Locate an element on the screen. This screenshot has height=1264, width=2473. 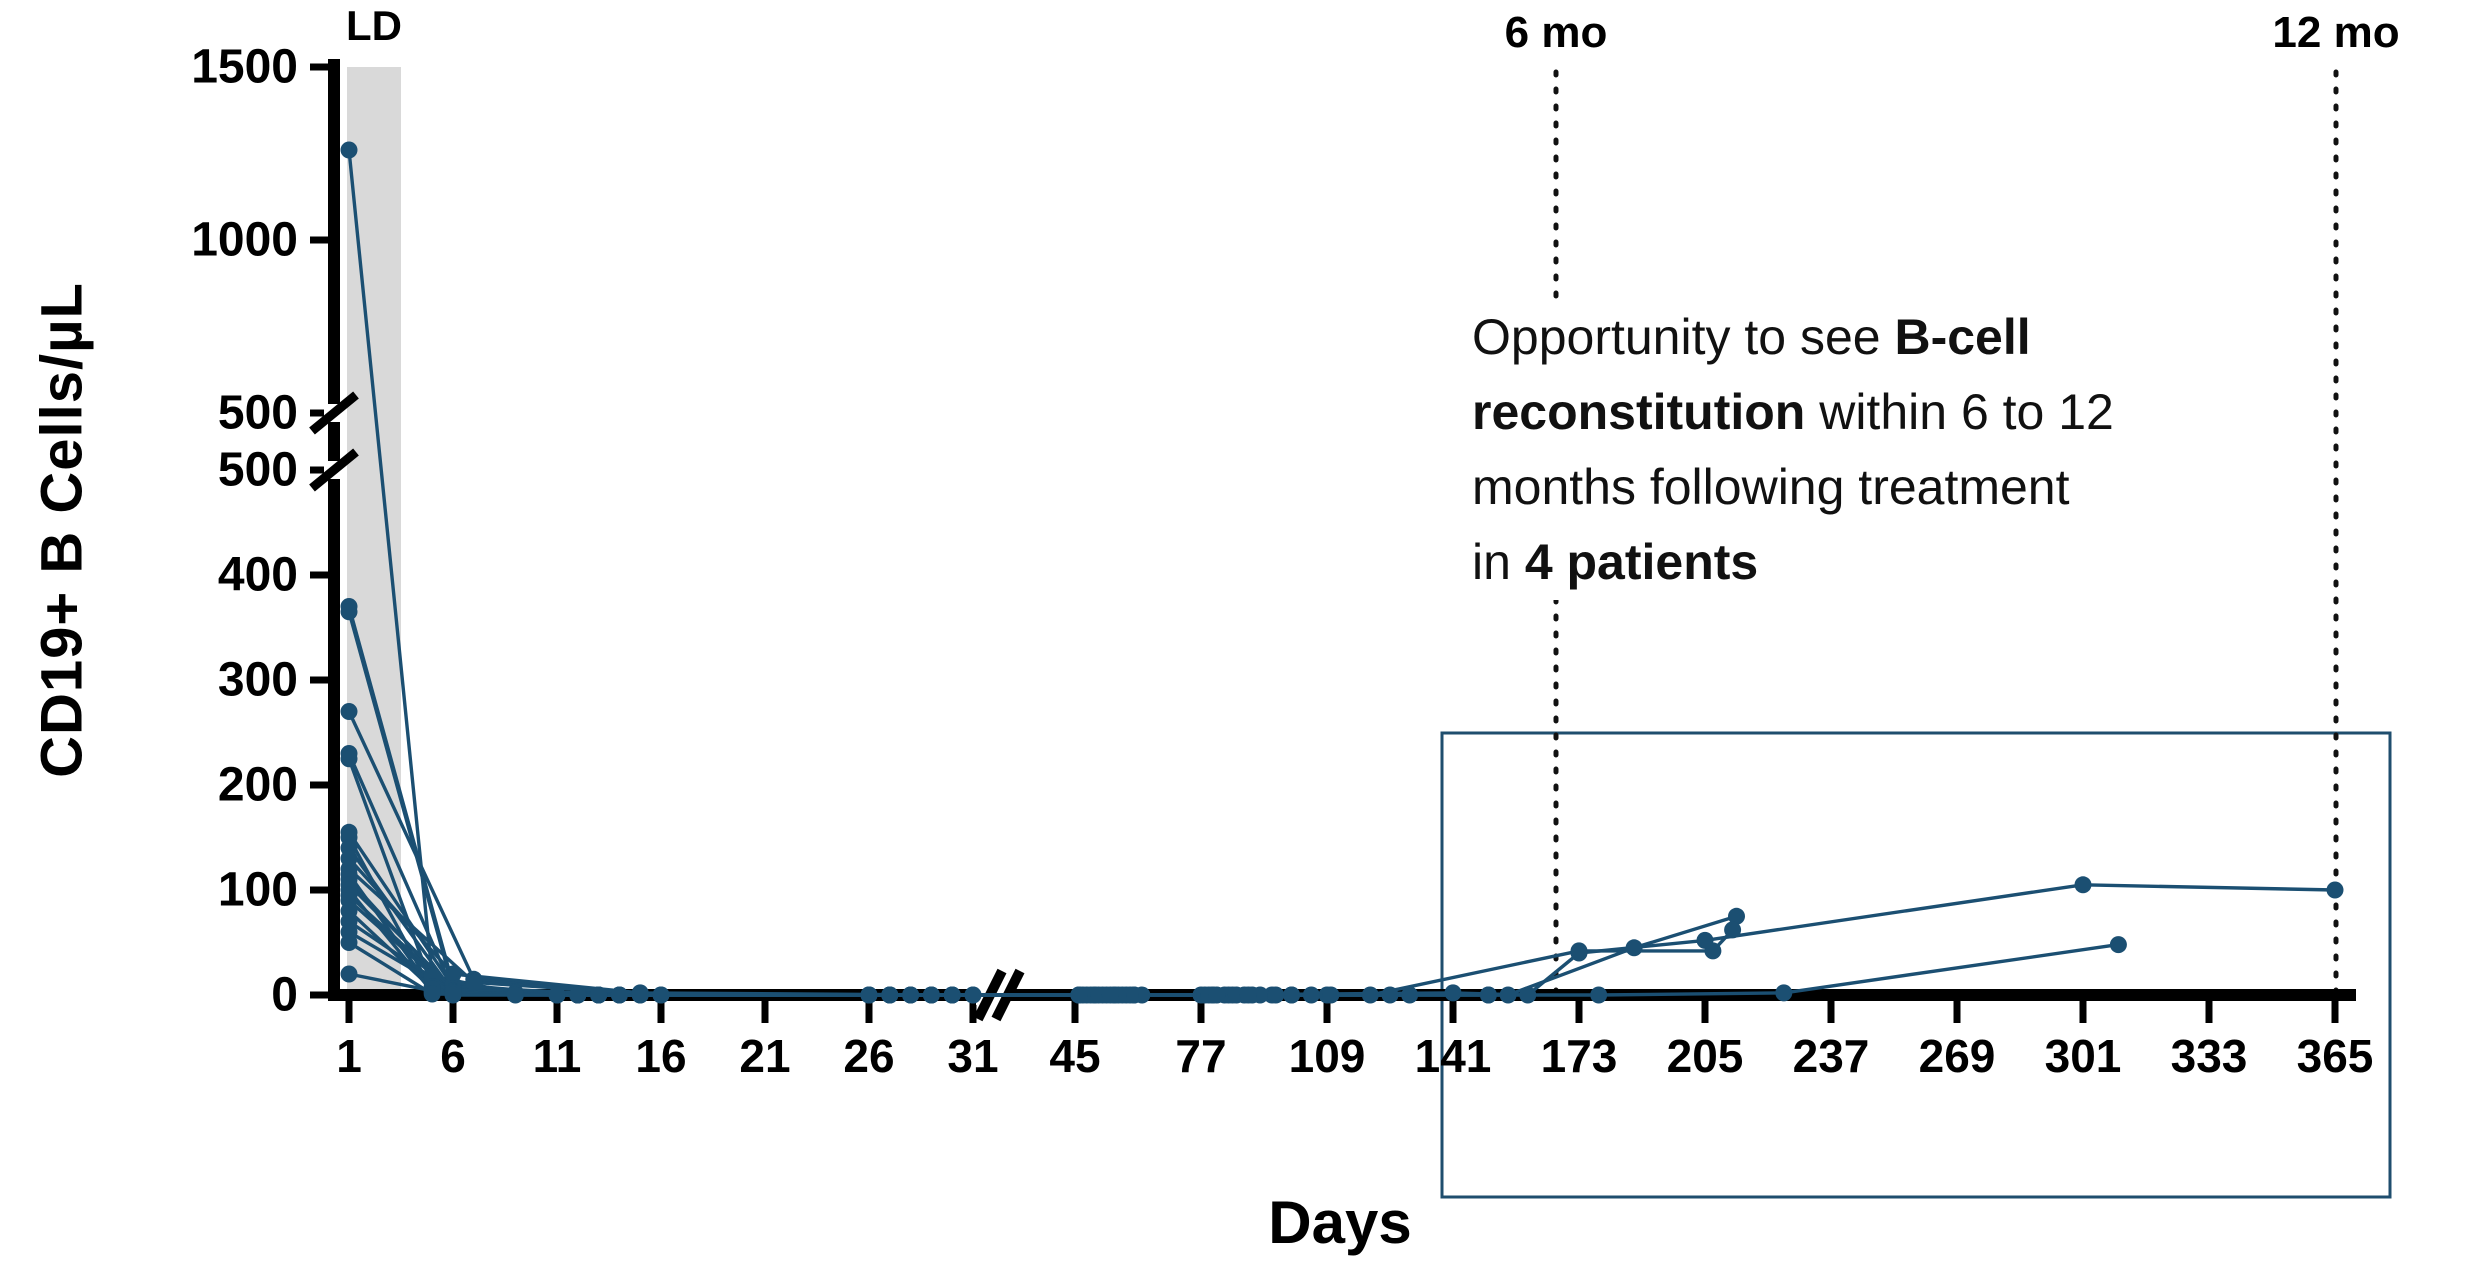
y-tick-label: 200 is located at coordinates (258, 785).